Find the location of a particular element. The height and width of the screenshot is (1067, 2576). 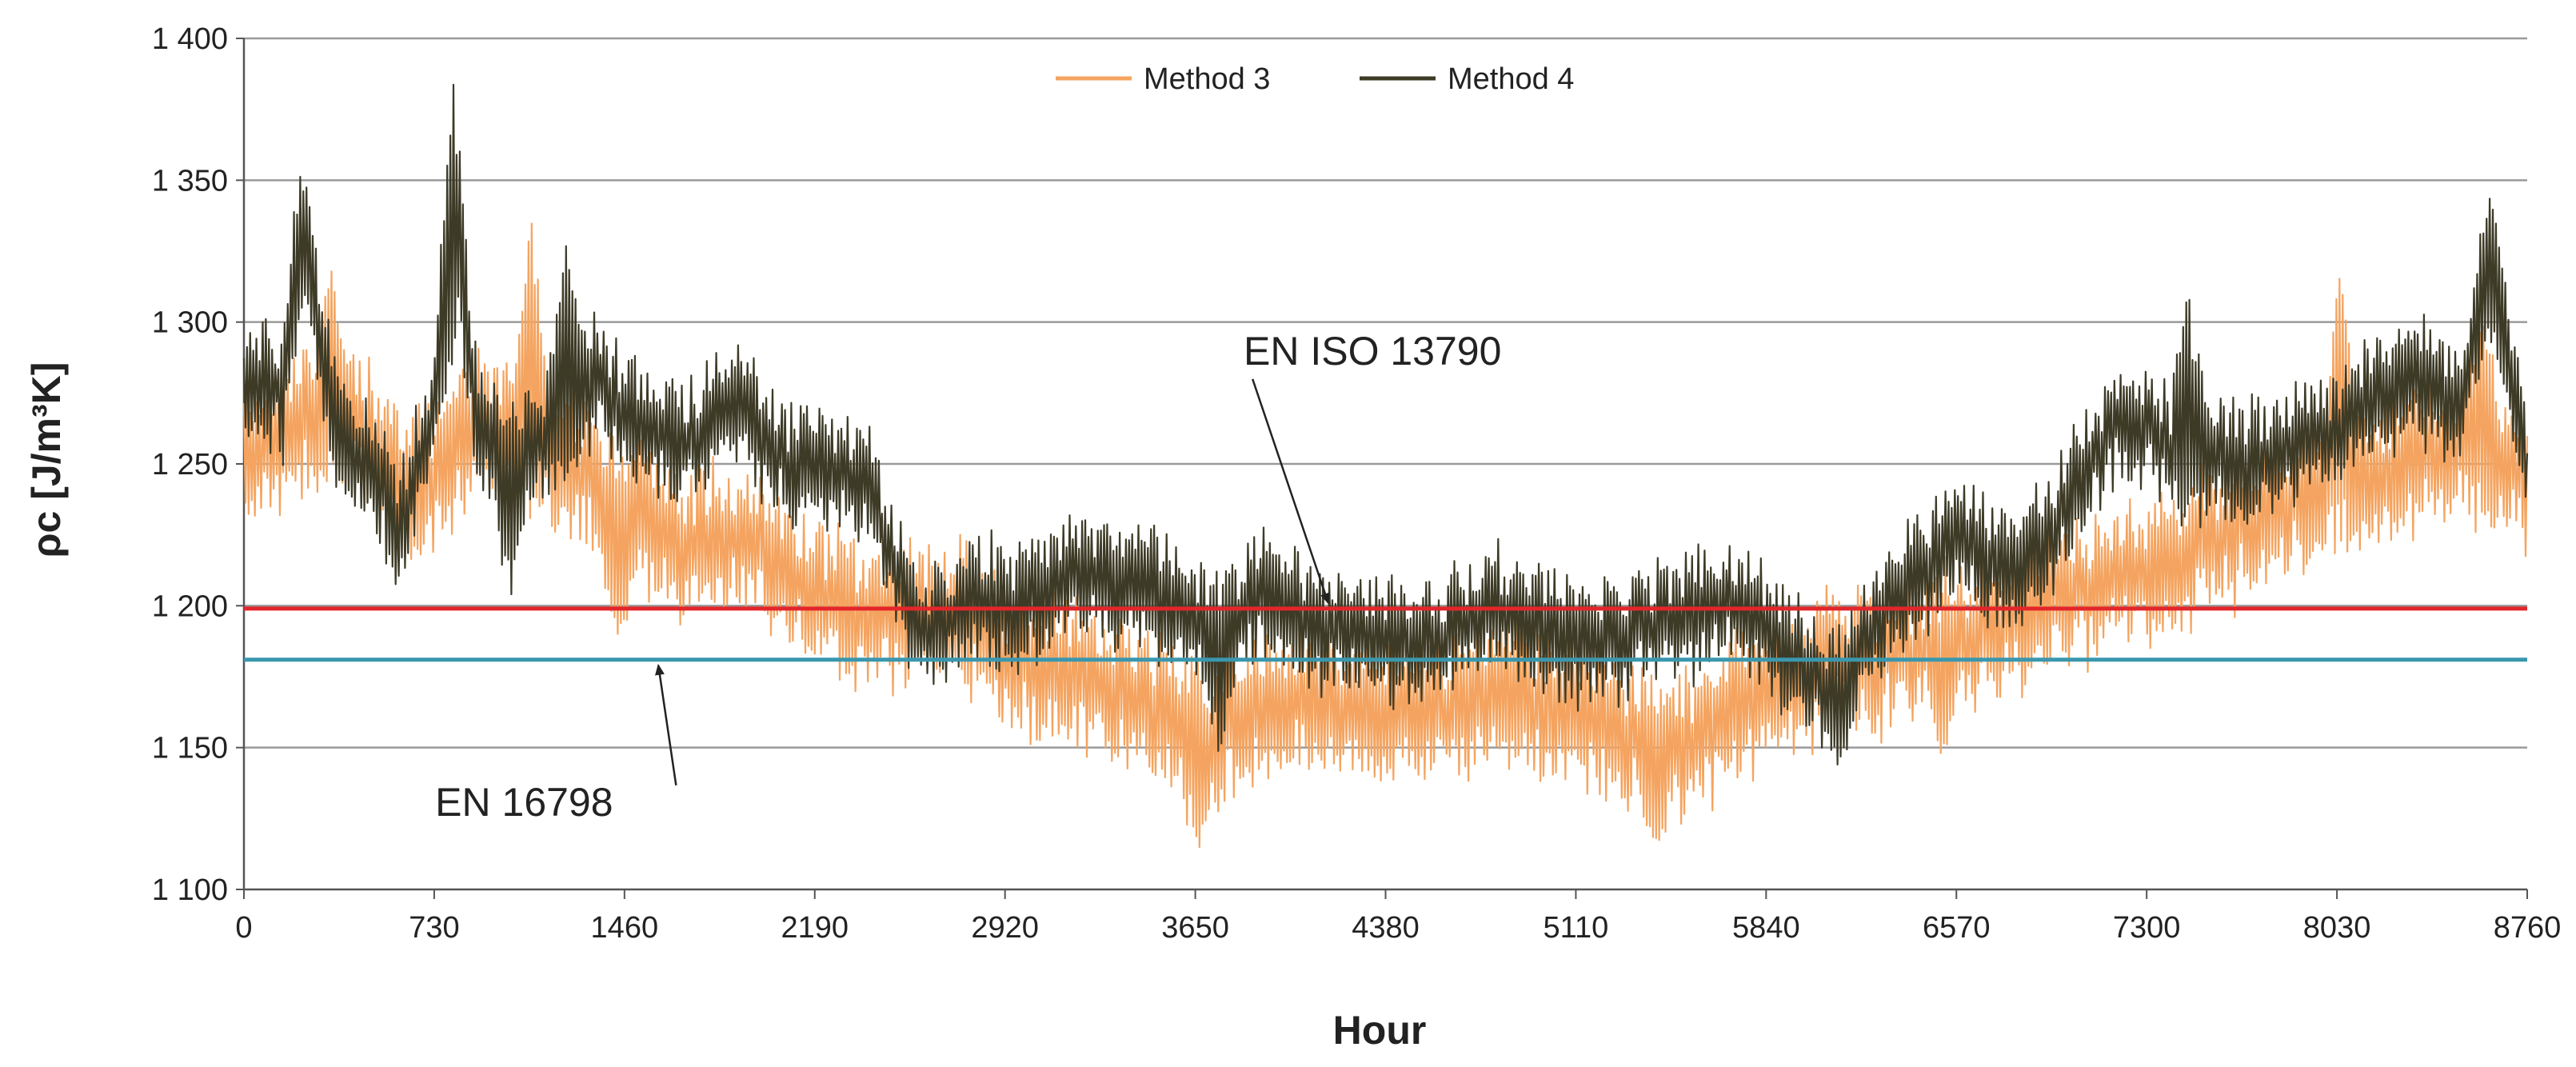

legend: Method 3 Method 4 is located at coordinates (1315, 79).